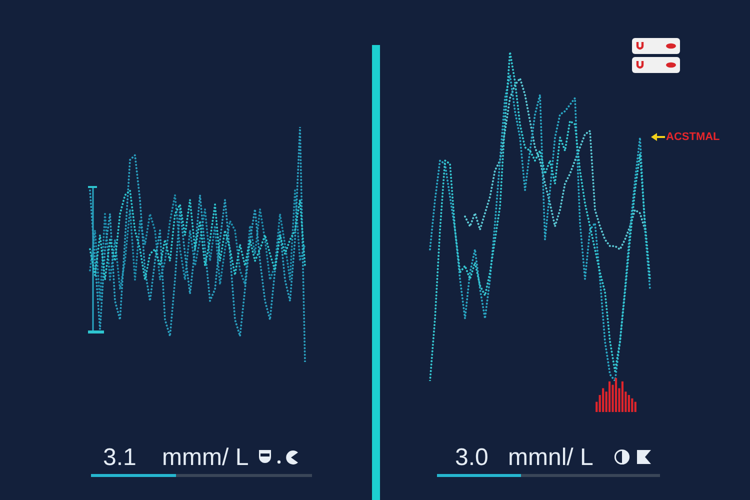  What do you see at coordinates (551, 457) in the screenshot?
I see `text: mmnl/ L` at bounding box center [551, 457].